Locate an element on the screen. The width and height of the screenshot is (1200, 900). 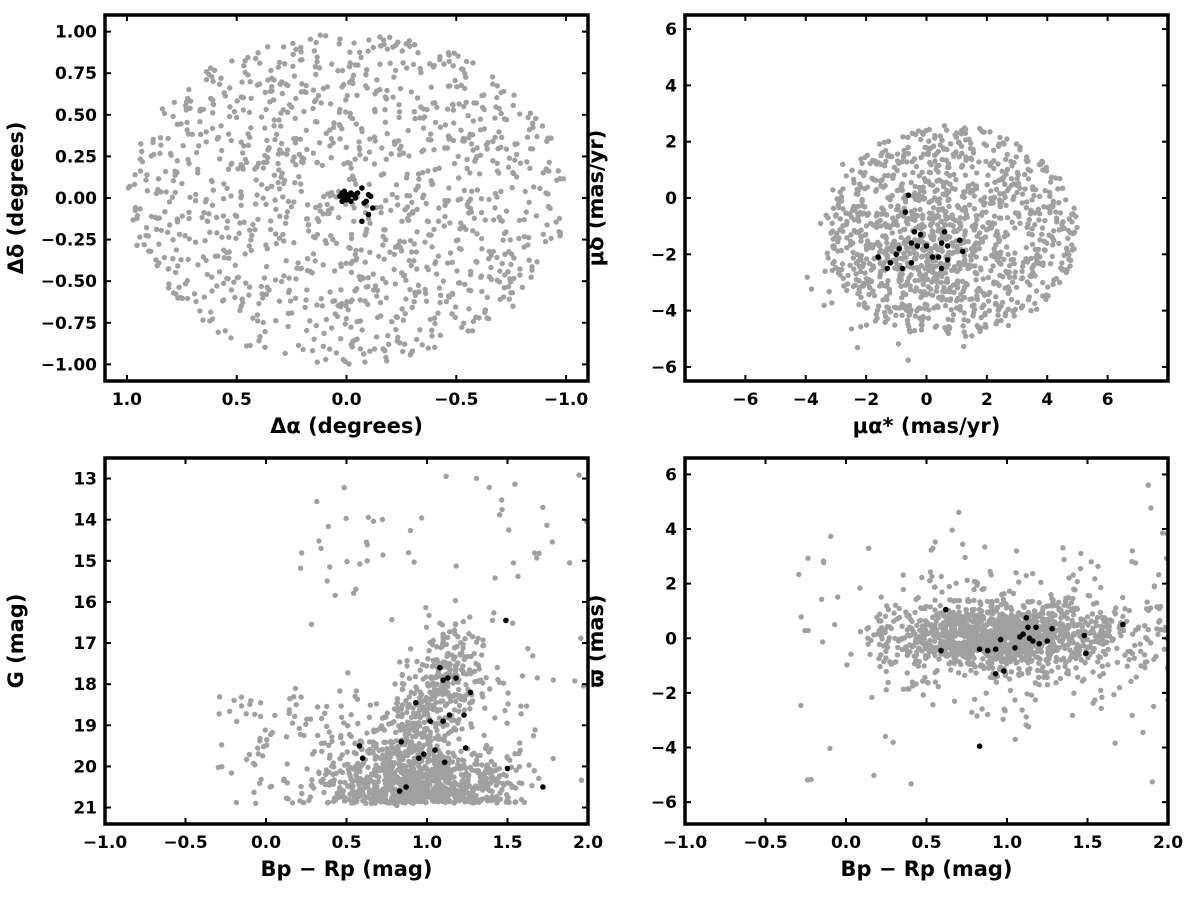
y-tick-label: −0.25 is located at coordinates (69, 241).